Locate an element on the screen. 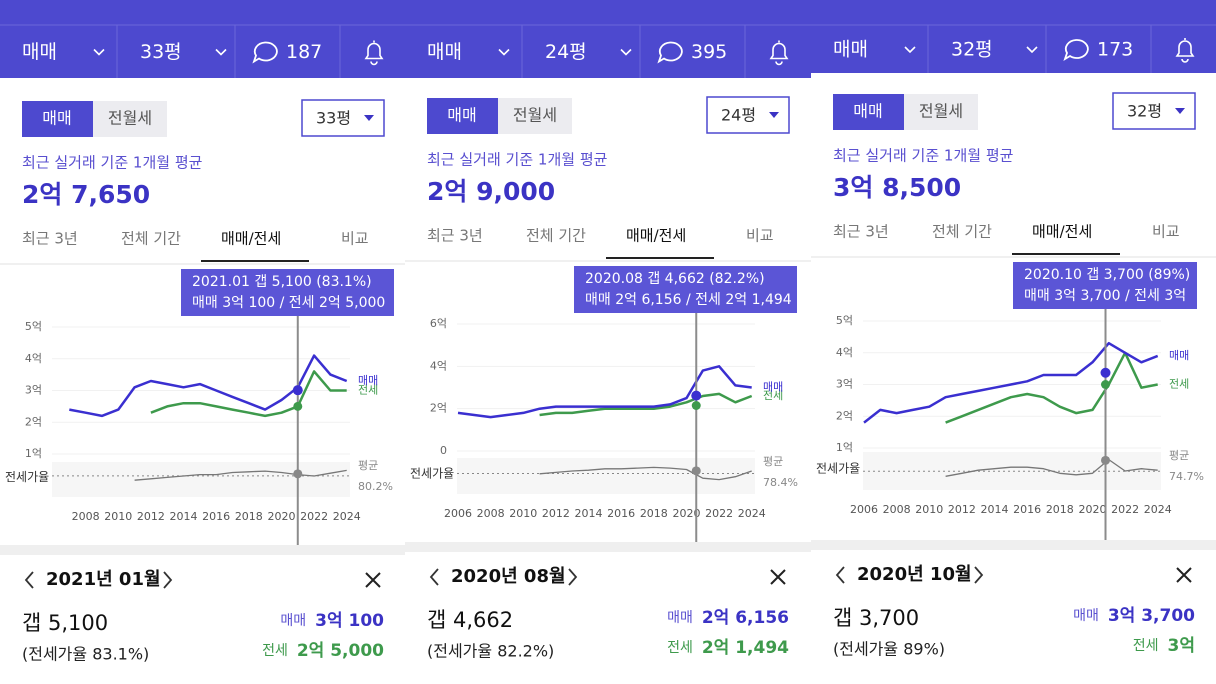 The image size is (1216, 684). comment-count: 187 is located at coordinates (304, 52).